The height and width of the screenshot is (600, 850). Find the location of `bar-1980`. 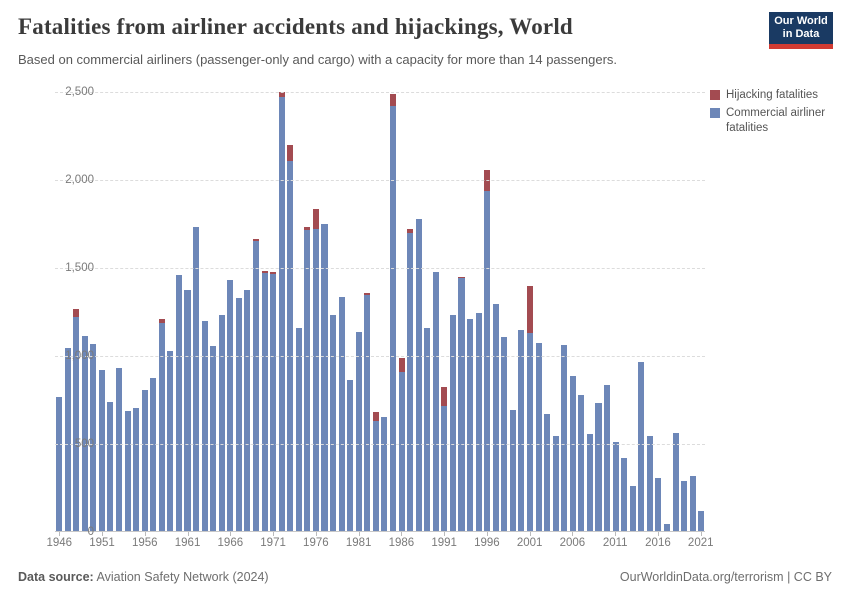

bar-1980 is located at coordinates (350, 311).